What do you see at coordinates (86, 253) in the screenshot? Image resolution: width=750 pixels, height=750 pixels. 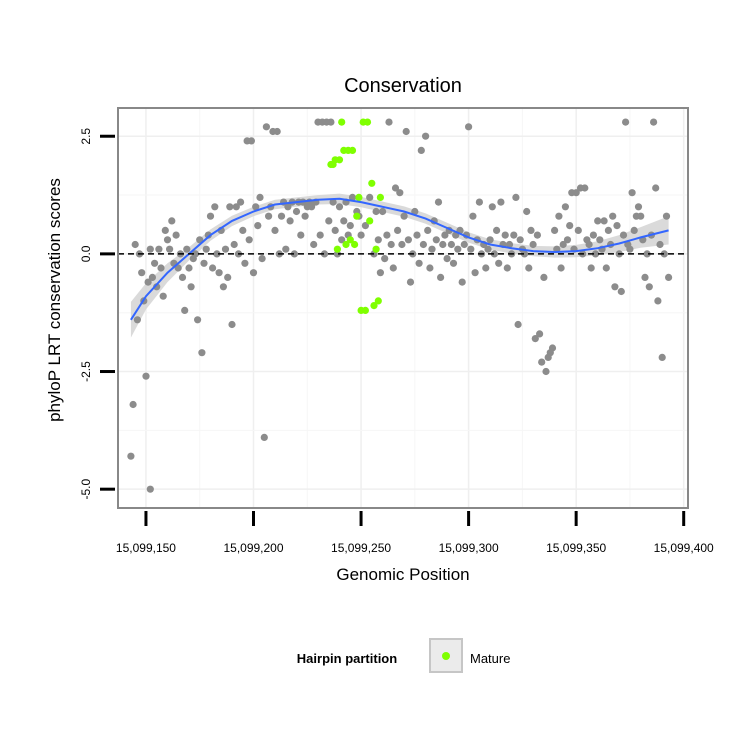 I see `y-tick-label: 0.0` at bounding box center [86, 253].